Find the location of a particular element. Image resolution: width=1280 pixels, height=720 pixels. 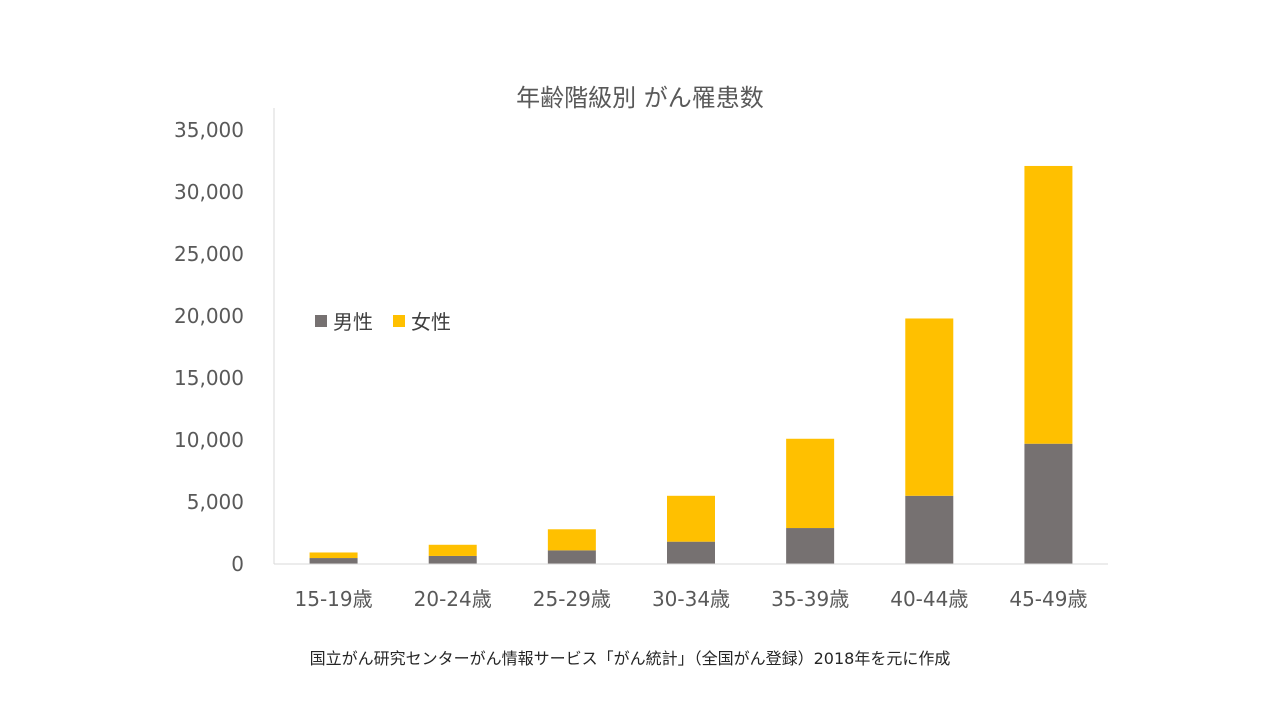

bar-male-45-49歳 is located at coordinates (1048, 503).